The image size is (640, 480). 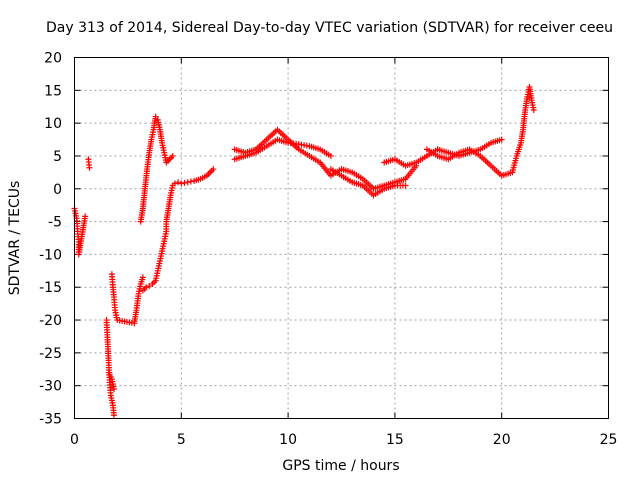 What do you see at coordinates (53, 124) in the screenshot?
I see `y-tick-label: 10` at bounding box center [53, 124].